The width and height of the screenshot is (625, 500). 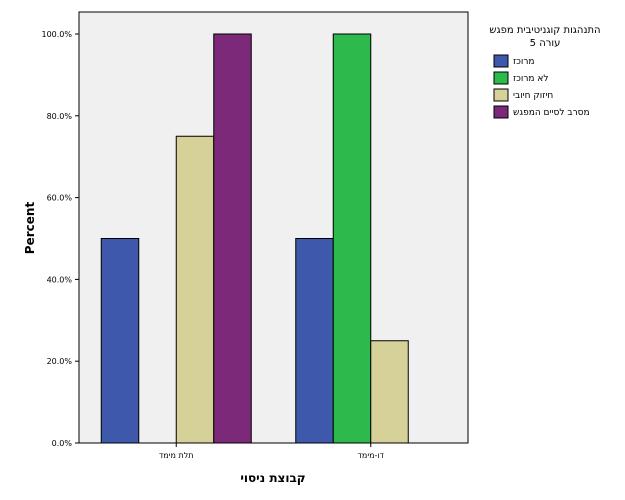 I want to click on y-axis-title: Percent, so click(x=30, y=228).